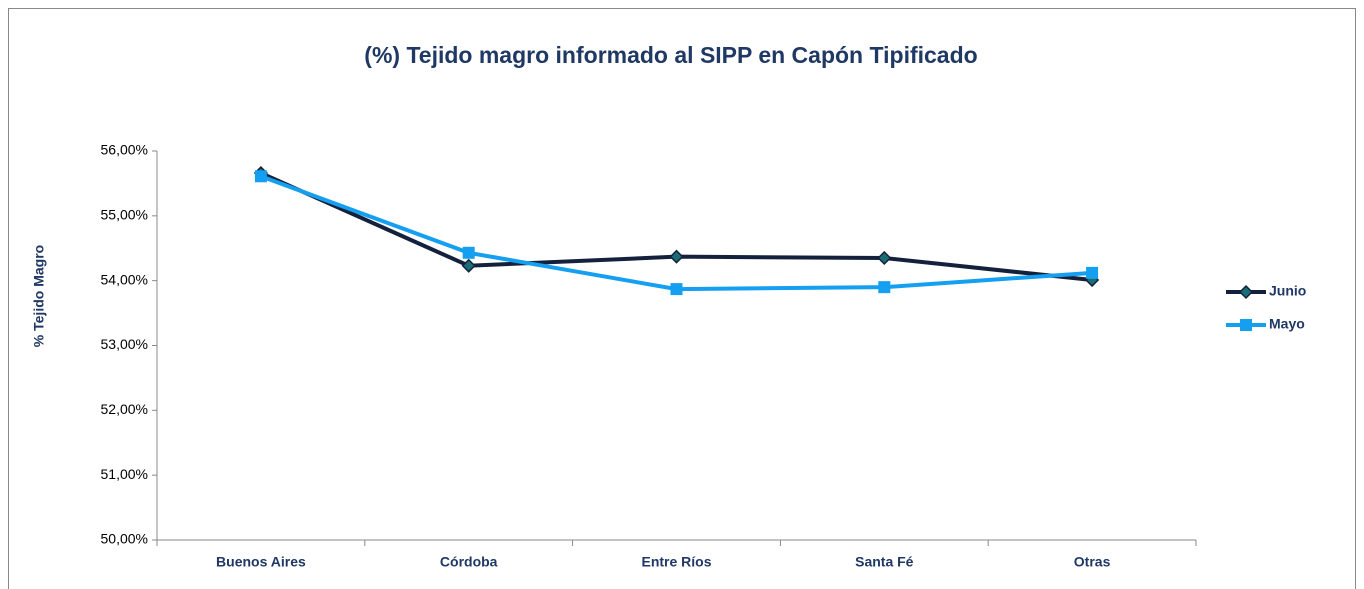 This screenshot has width=1364, height=589. I want to click on x-tick-label: Santa Fé, so click(884, 562).